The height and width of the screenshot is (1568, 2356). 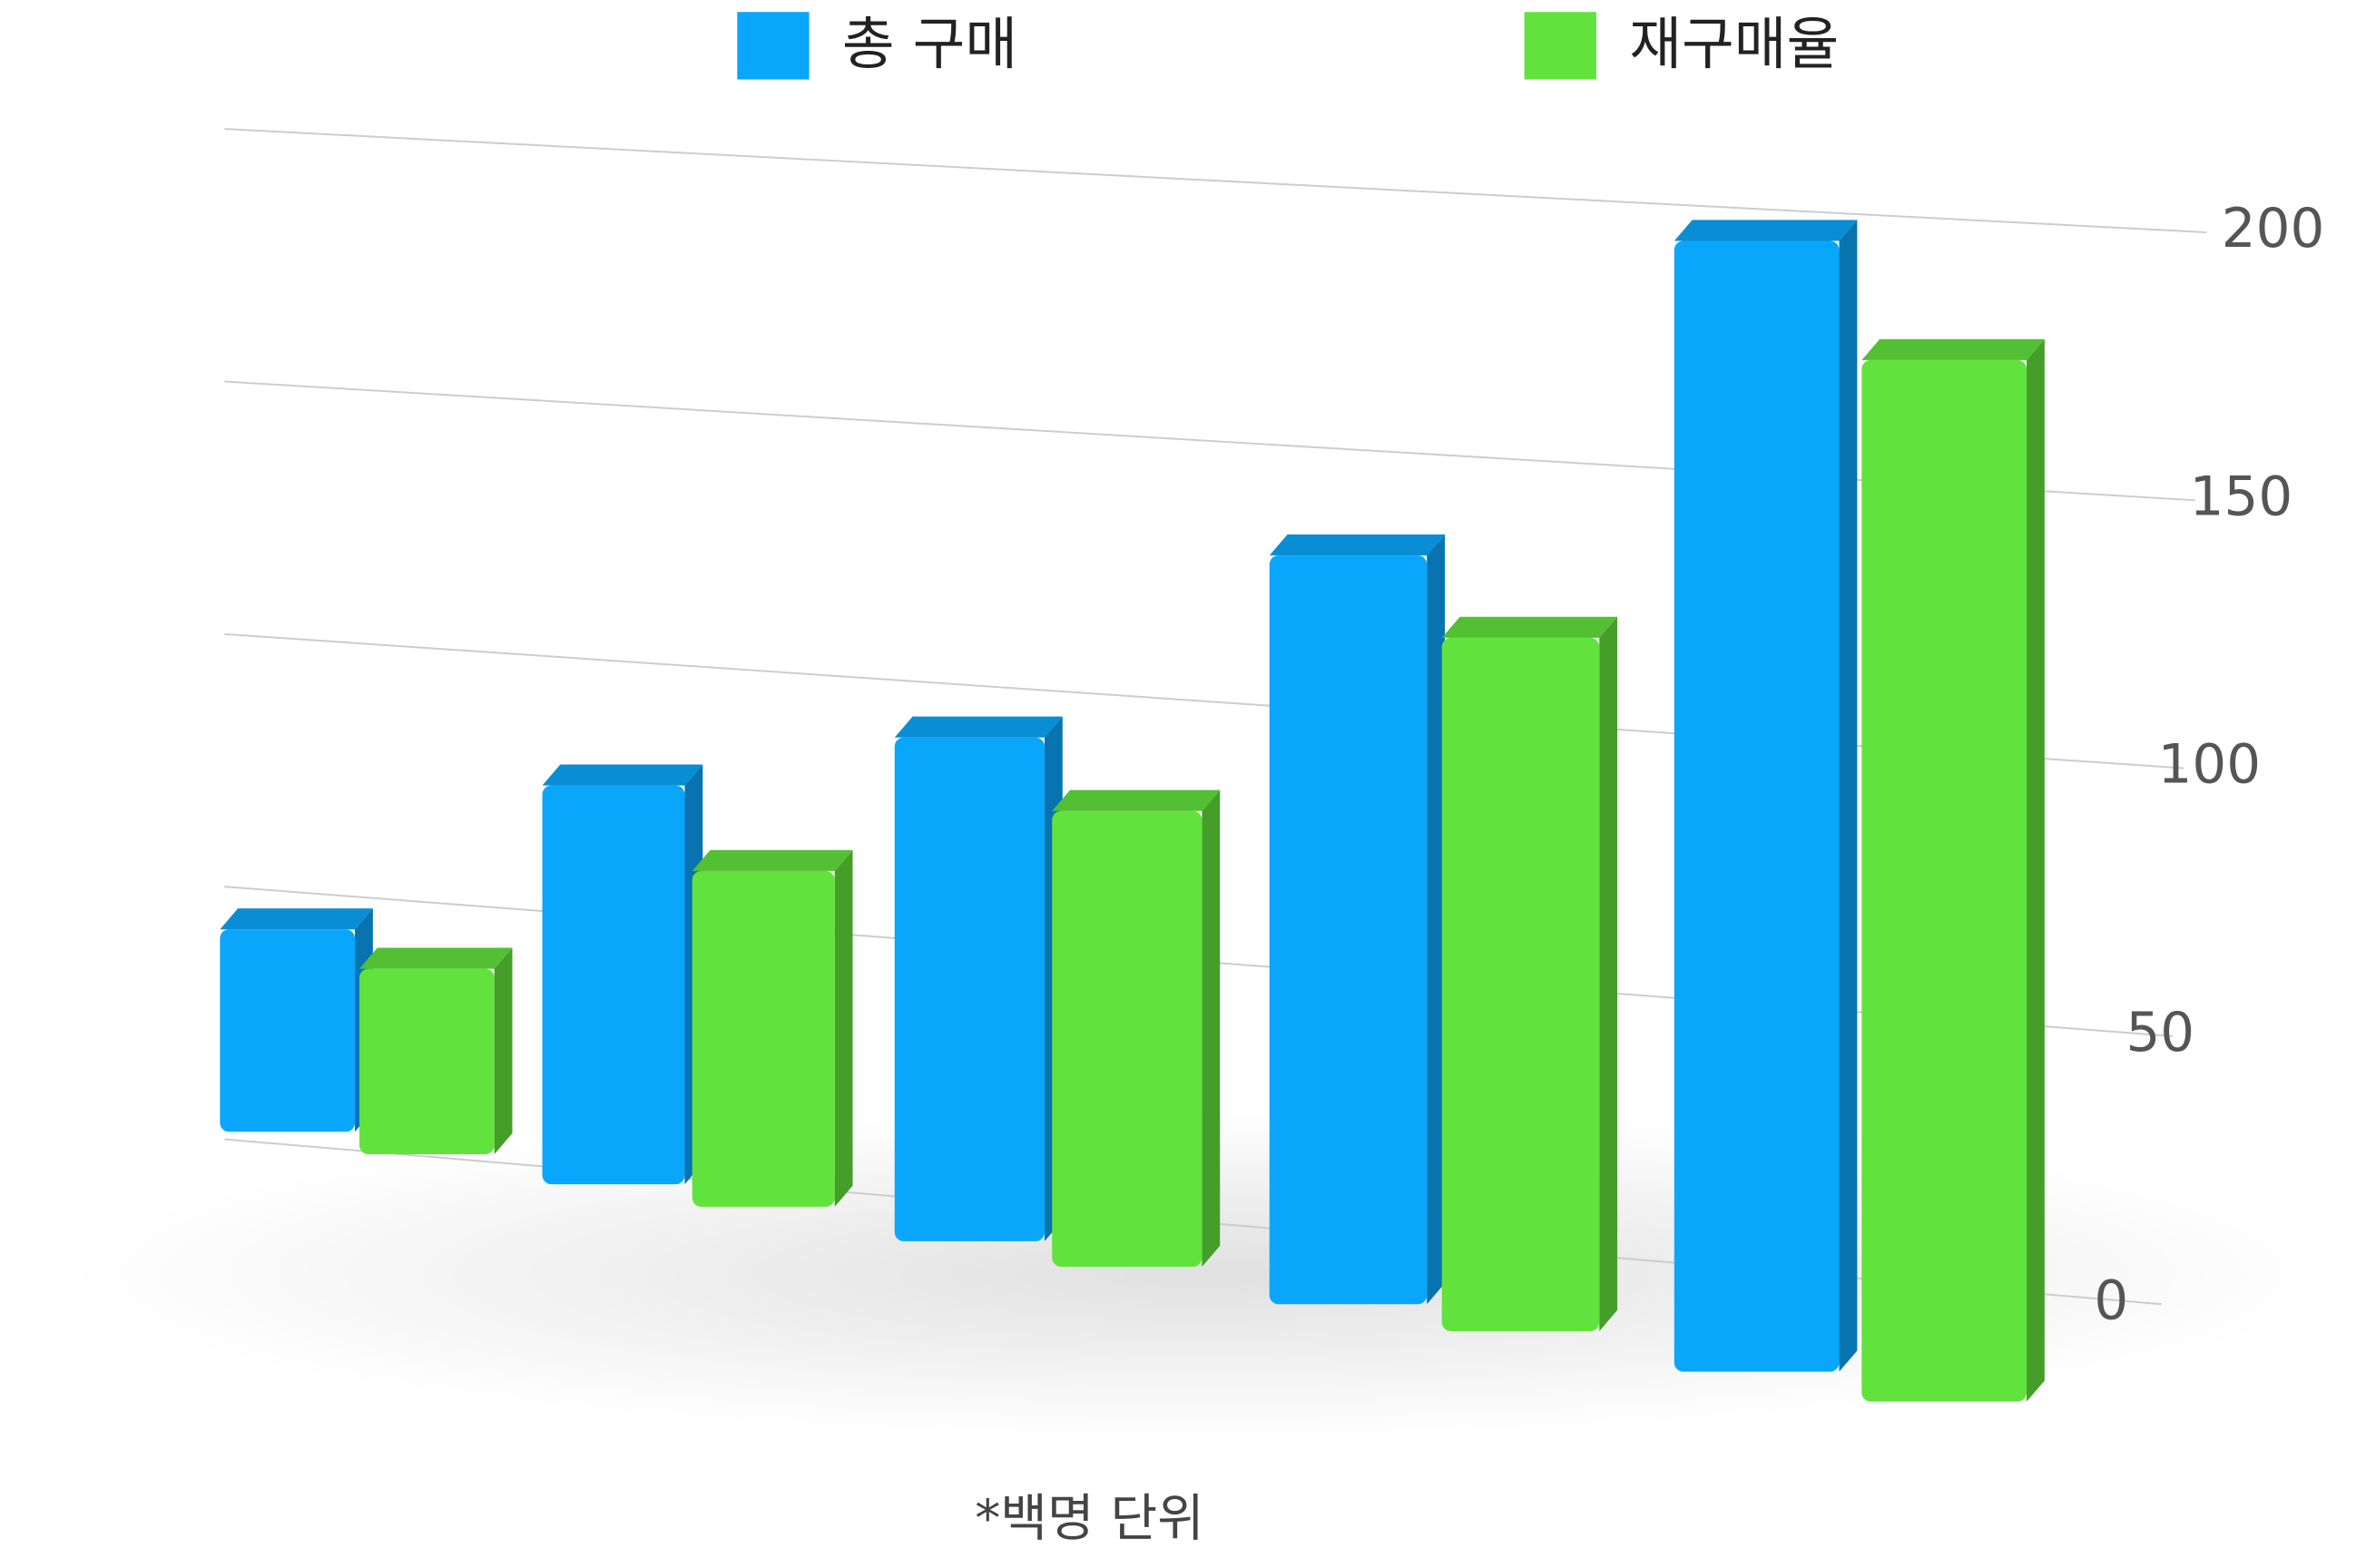 I want to click on legend-label: 재구매율, so click(x=1734, y=44).